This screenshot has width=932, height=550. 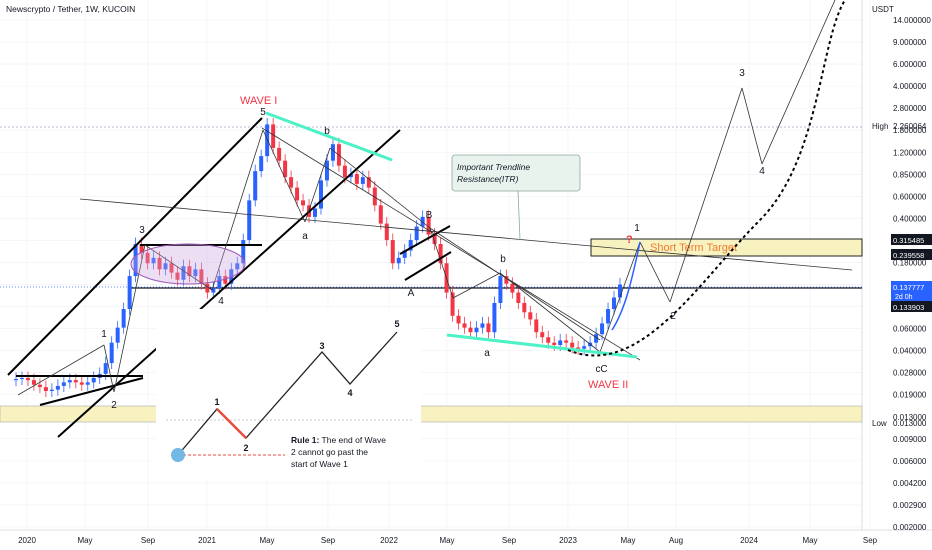 What do you see at coordinates (27, 540) in the screenshot?
I see `x-tick-label: 2020` at bounding box center [27, 540].